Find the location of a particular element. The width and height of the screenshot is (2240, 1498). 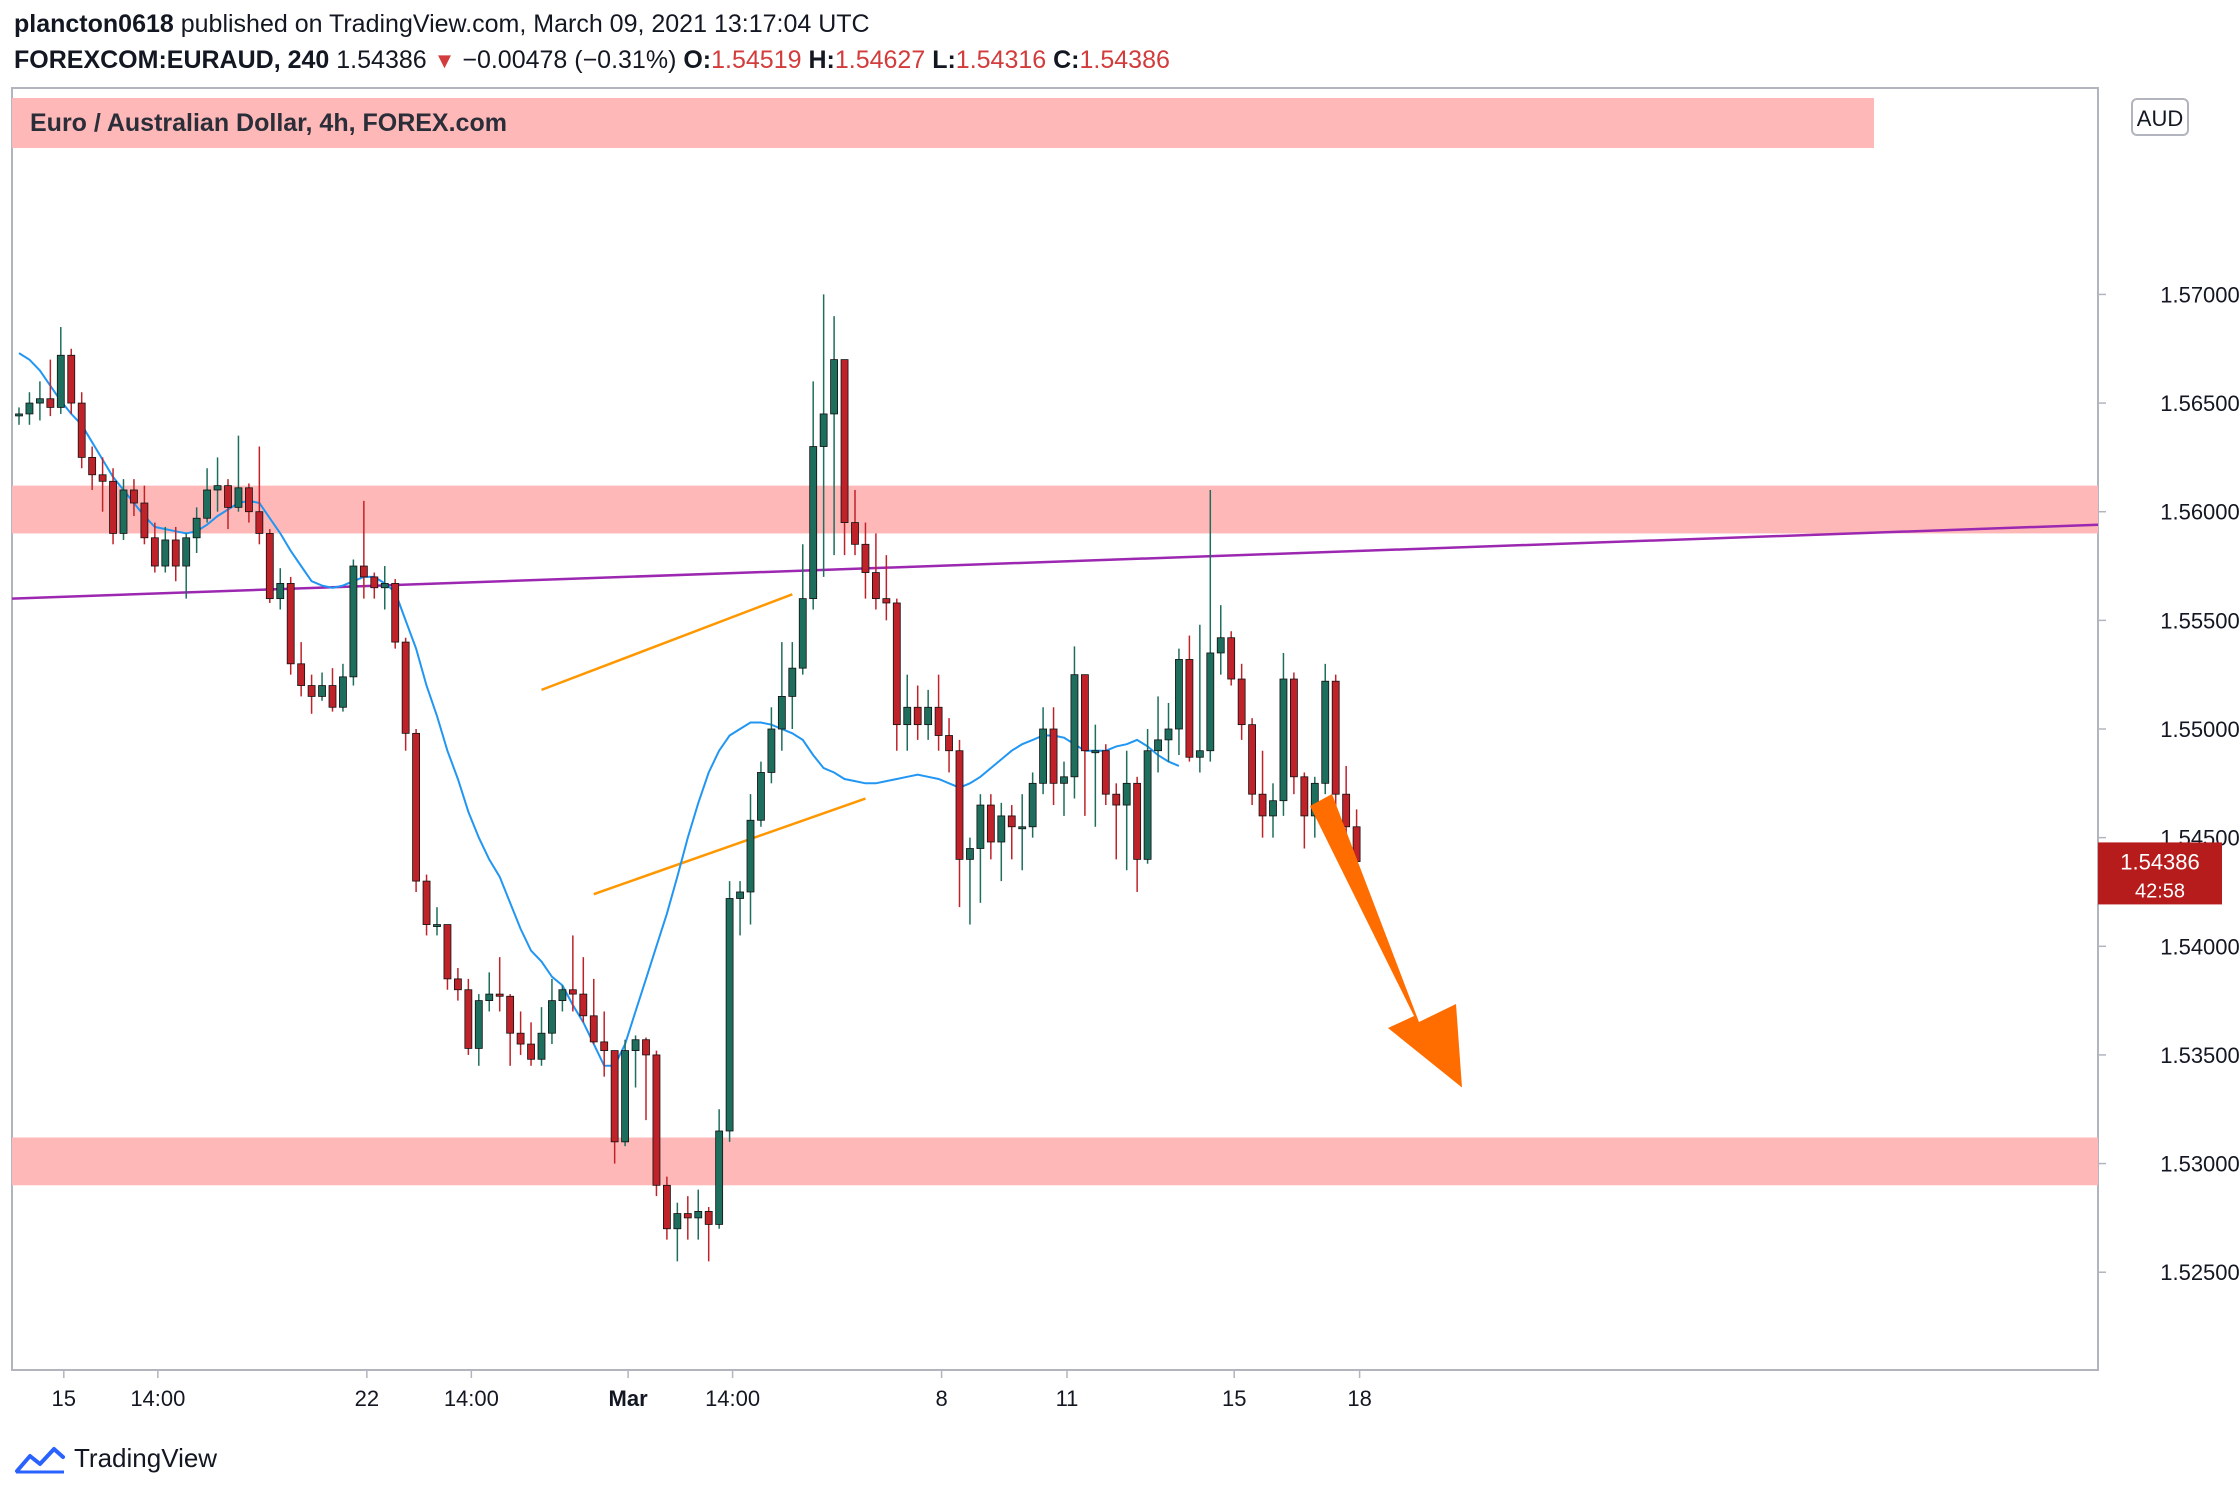

symbol-label: FOREXCOM:EURAUD, 240 is located at coordinates (172, 60).